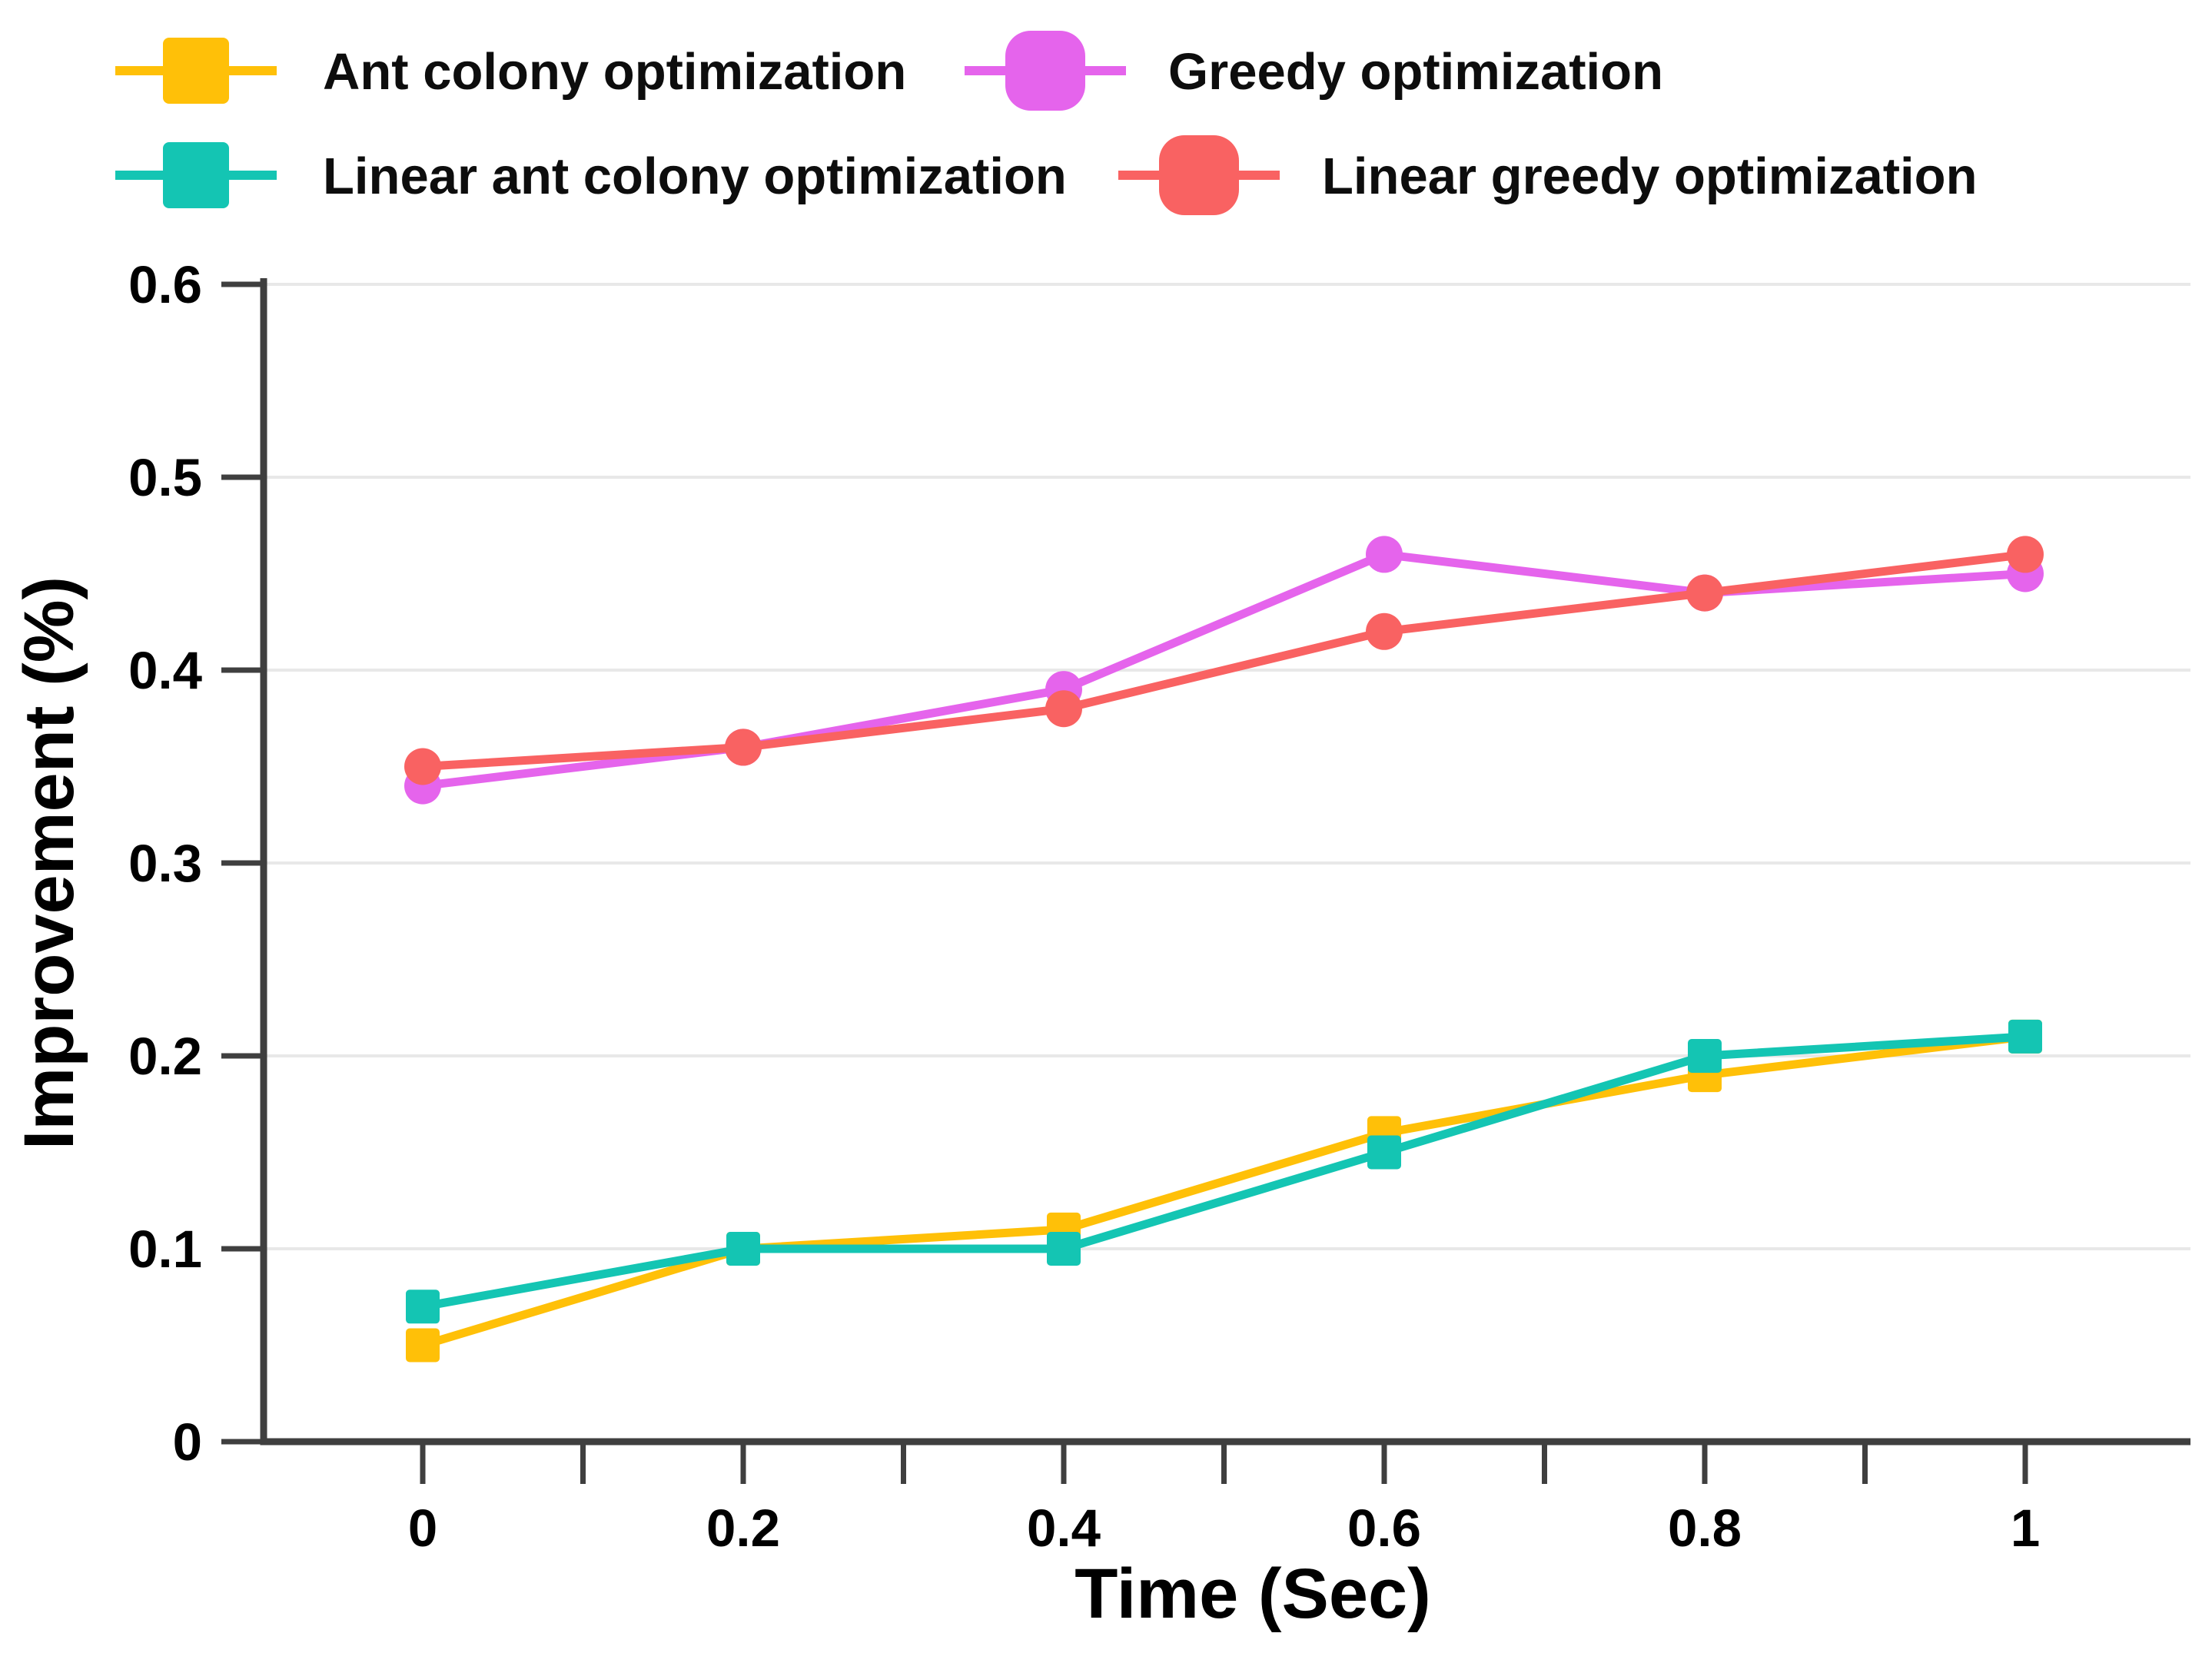 The height and width of the screenshot is (1653, 2212). What do you see at coordinates (1064, 1528) in the screenshot?
I see `x-tick-label: 0.4` at bounding box center [1064, 1528].